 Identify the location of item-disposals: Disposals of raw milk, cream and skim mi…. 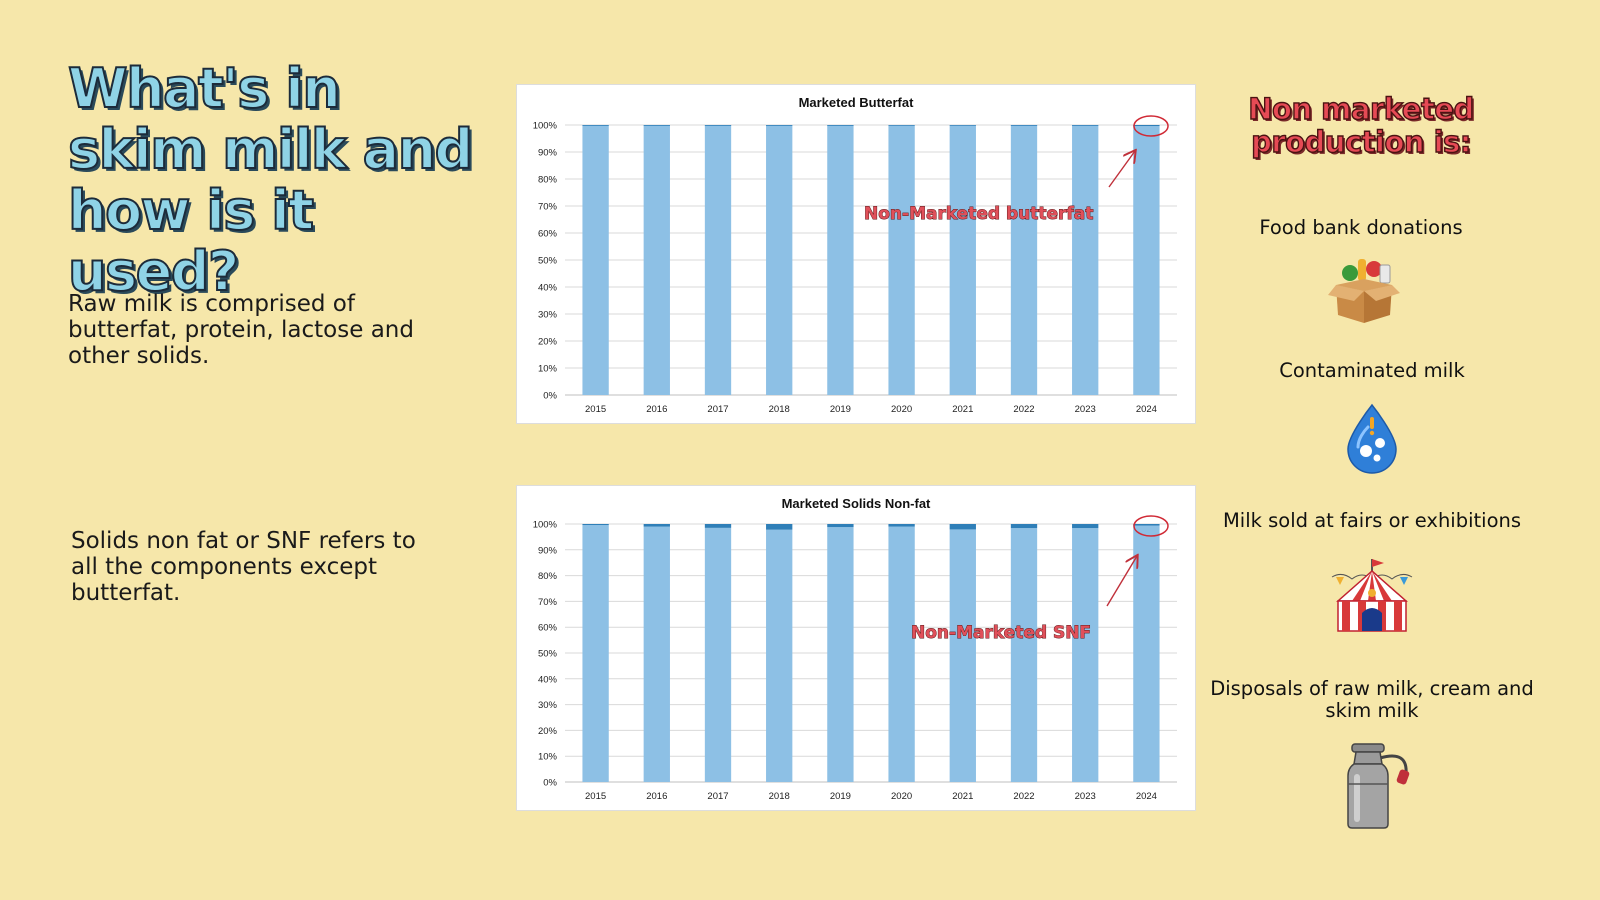
(1372, 699).